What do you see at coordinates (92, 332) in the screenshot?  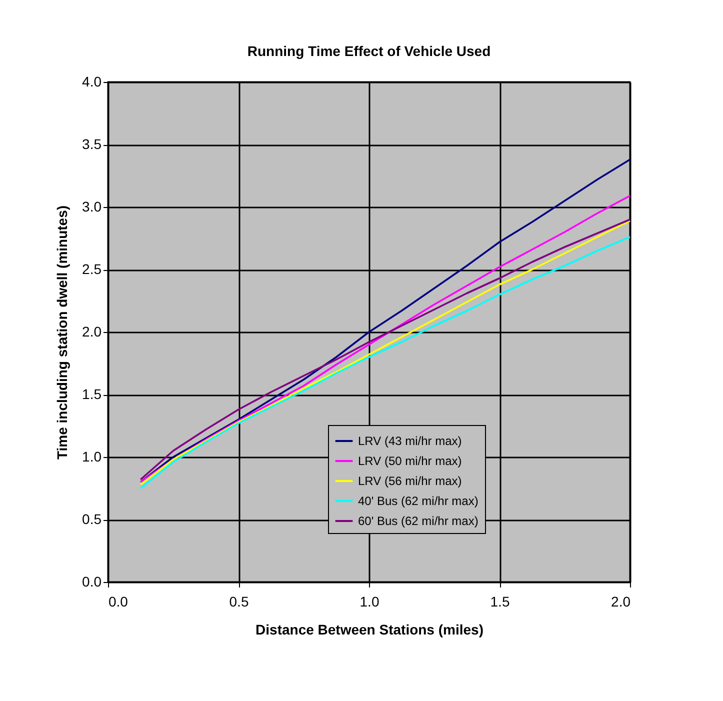 I see `y-tick-label: 2.0` at bounding box center [92, 332].